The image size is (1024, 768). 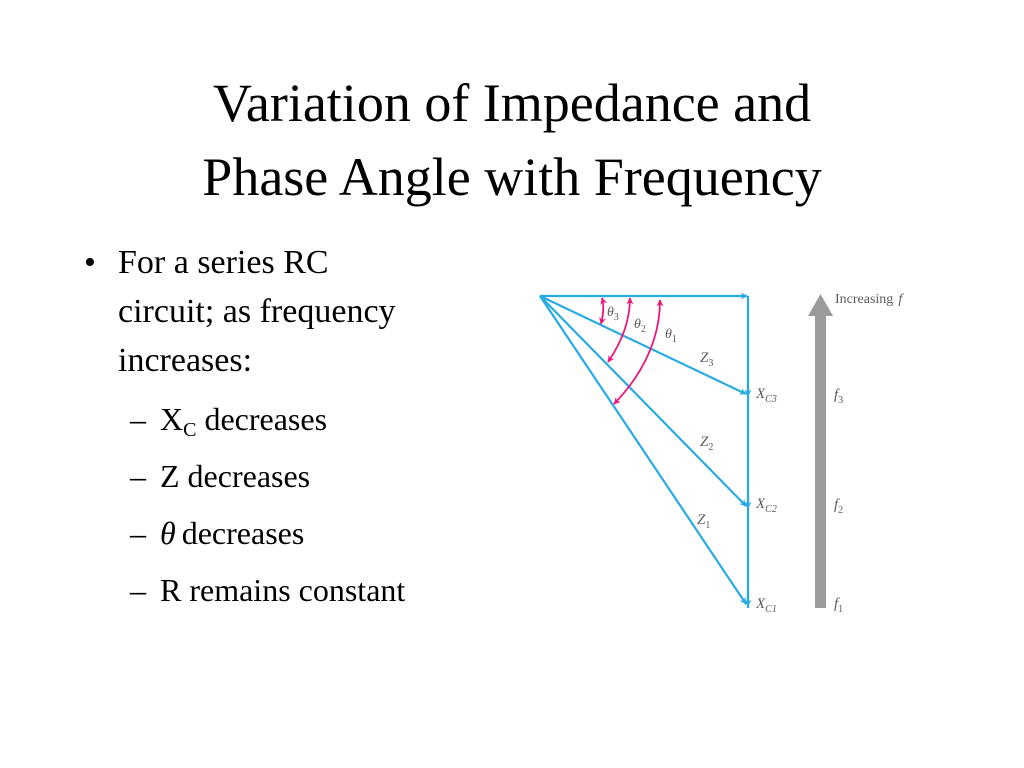 What do you see at coordinates (640, 326) in the screenshot?
I see `theta2-label: θ2` at bounding box center [640, 326].